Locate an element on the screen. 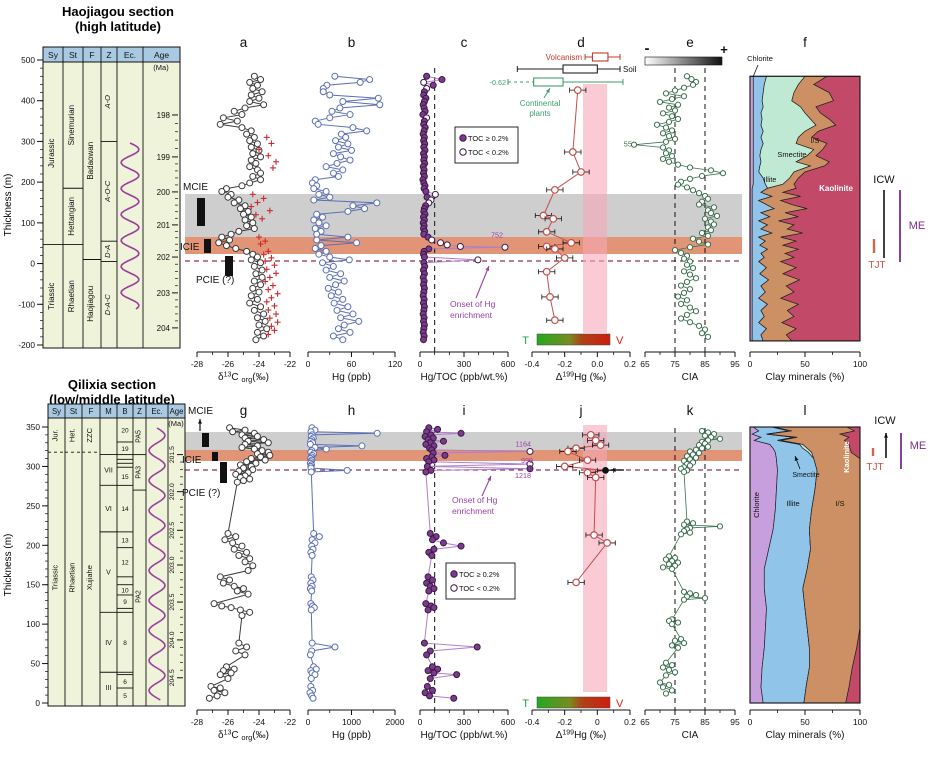 Image resolution: width=933 pixels, height=763 pixels. age-tick-label: 204.0 is located at coordinates (172, 639).